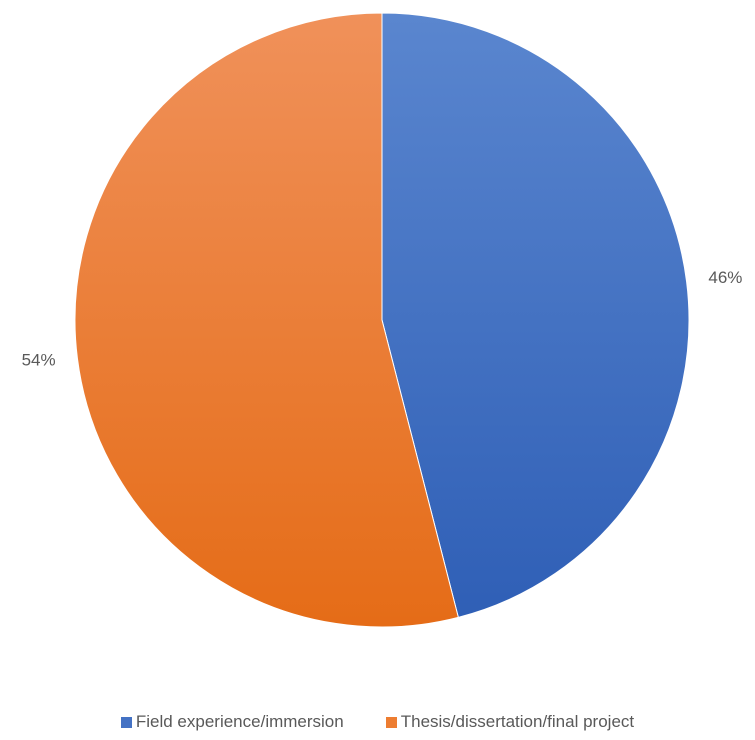 The height and width of the screenshot is (740, 755). Describe the element at coordinates (126, 722) in the screenshot. I see `legend-swatch-field-experience` at that location.